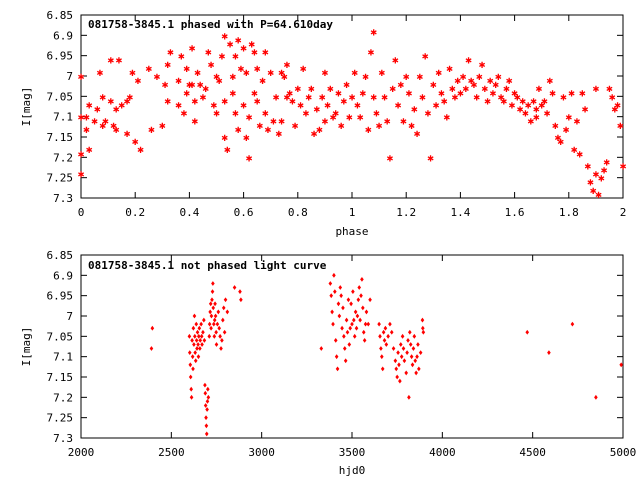  I want to click on y-axis-label: I[mag], so click(26, 347).